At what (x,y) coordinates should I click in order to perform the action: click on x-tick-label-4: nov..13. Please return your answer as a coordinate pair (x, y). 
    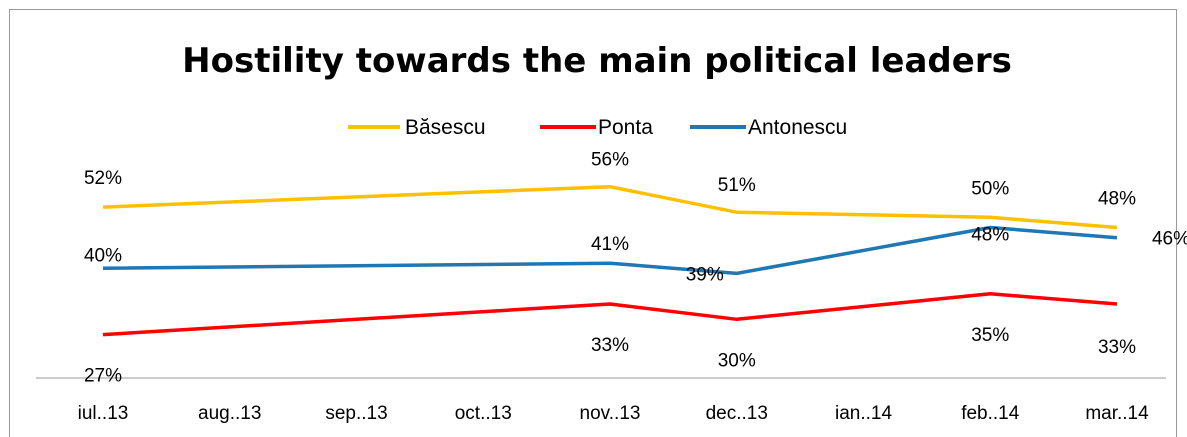
    Looking at the image, I should click on (610, 413).